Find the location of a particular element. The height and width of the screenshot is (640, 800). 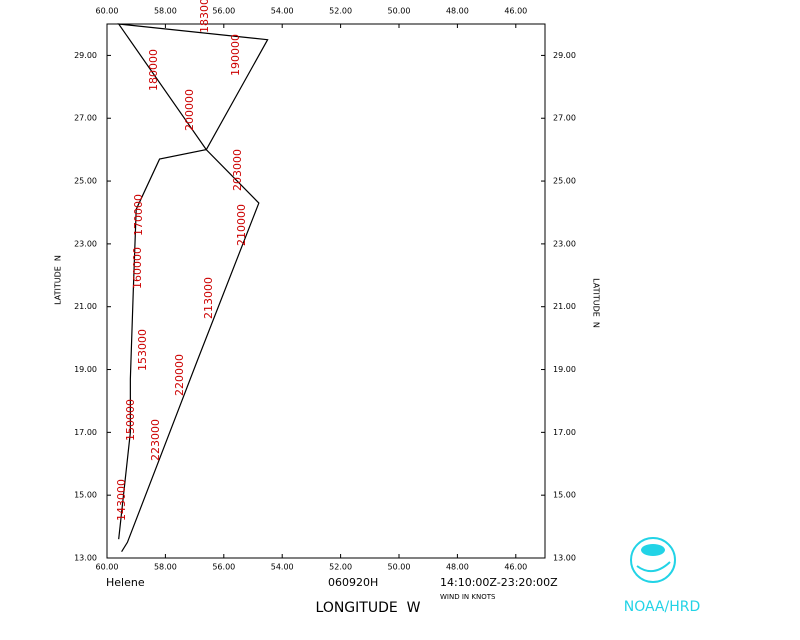

x-tick-label: 50.00 is located at coordinates (399, 567).